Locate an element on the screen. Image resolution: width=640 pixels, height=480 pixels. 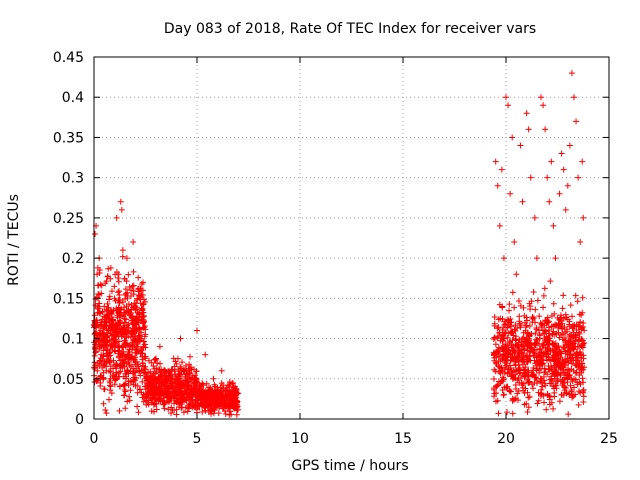
x-axis-label: GPS time / hours is located at coordinates (349, 466).